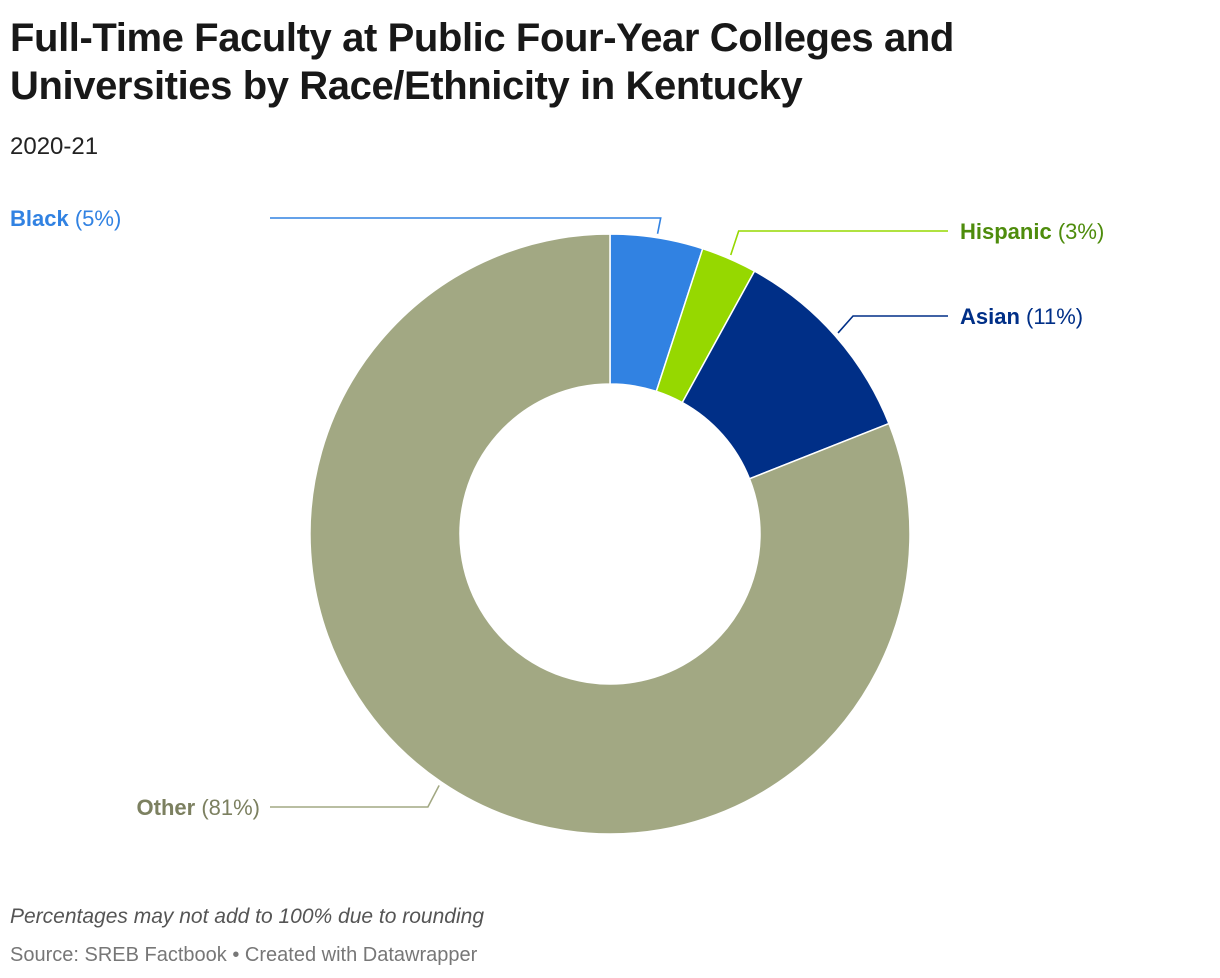 The width and height of the screenshot is (1220, 978). Describe the element at coordinates (838, 243) in the screenshot. I see `leader-line-hispanic` at that location.